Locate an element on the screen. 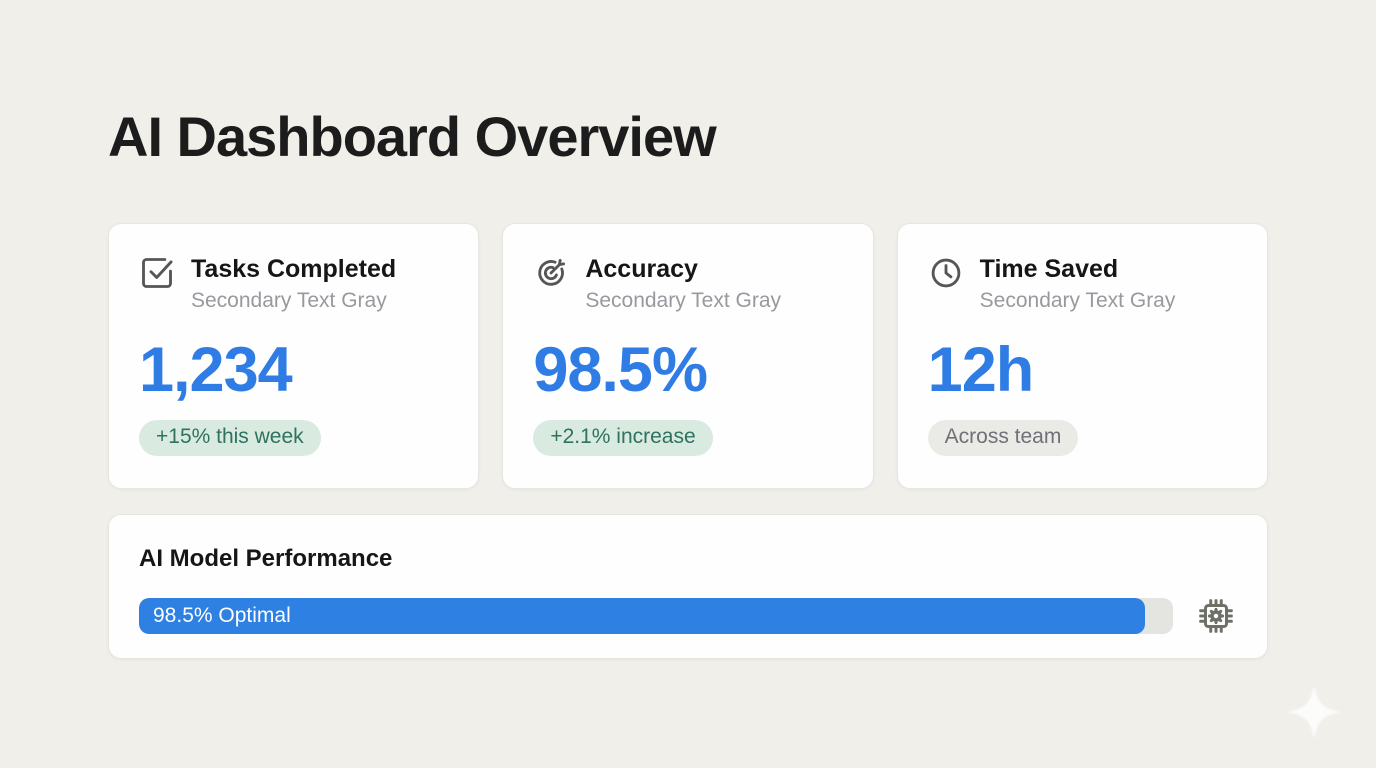 Image resolution: width=1376 pixels, height=768 pixels. clock-icon is located at coordinates (946, 273).